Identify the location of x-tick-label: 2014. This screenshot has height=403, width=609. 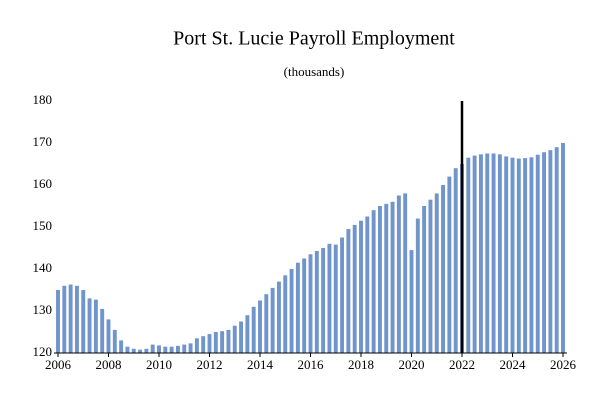
(260, 364).